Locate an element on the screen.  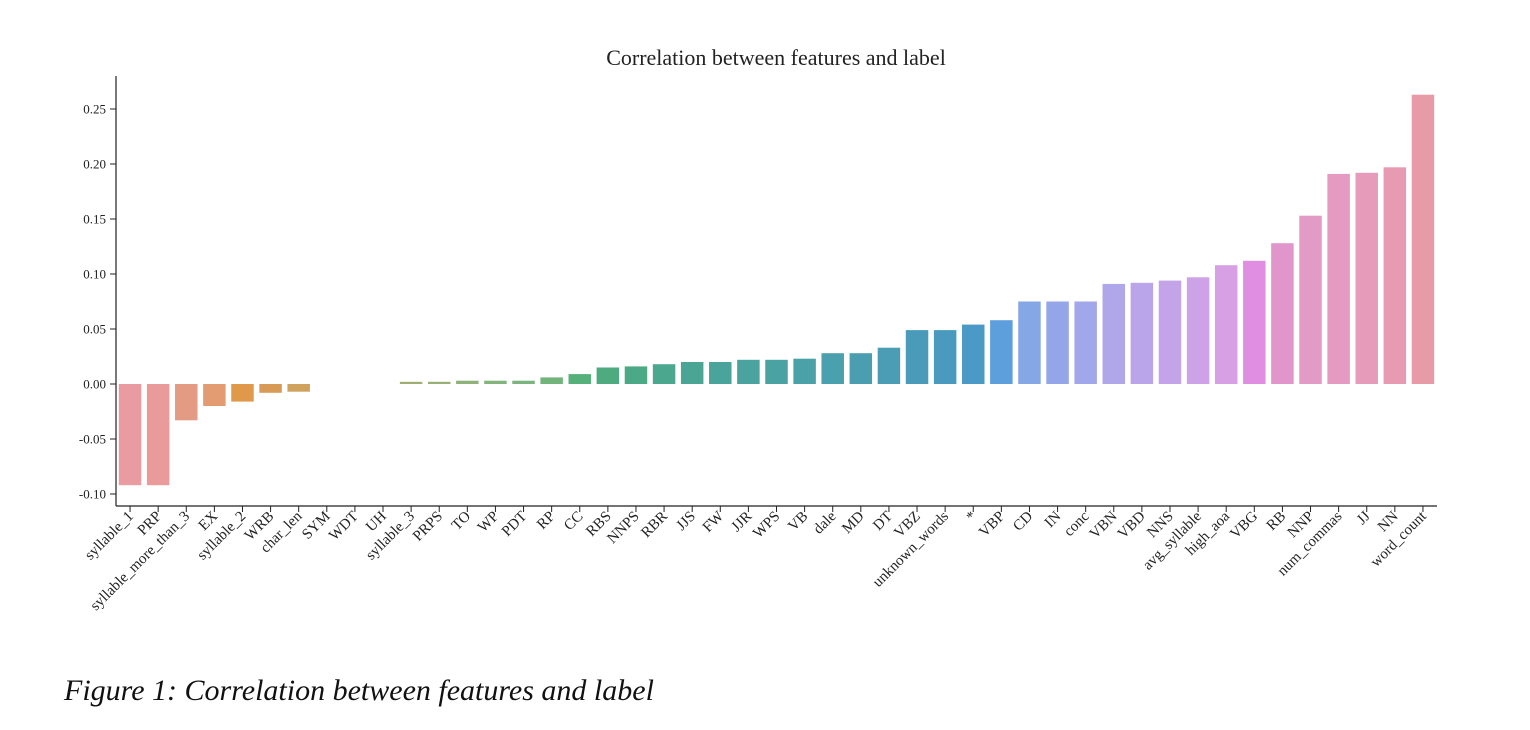
bar-CD is located at coordinates (1029, 342).